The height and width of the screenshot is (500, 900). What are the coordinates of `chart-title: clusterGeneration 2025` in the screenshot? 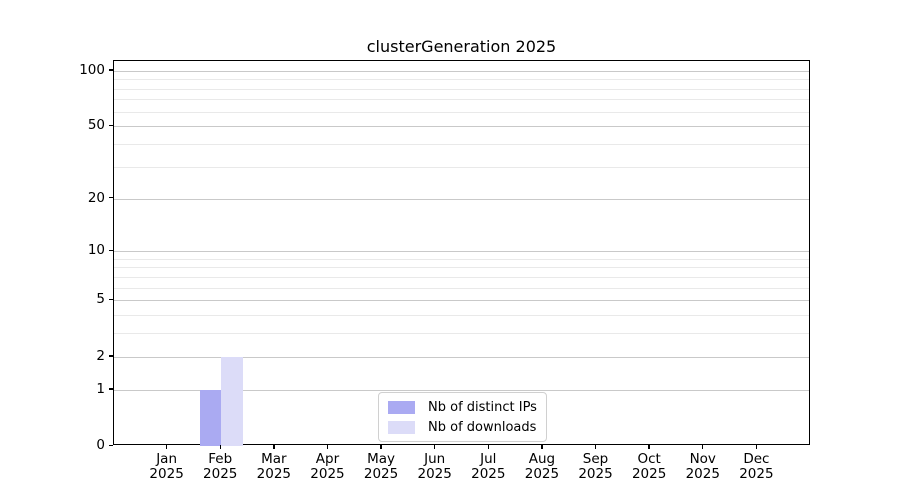 It's located at (461, 46).